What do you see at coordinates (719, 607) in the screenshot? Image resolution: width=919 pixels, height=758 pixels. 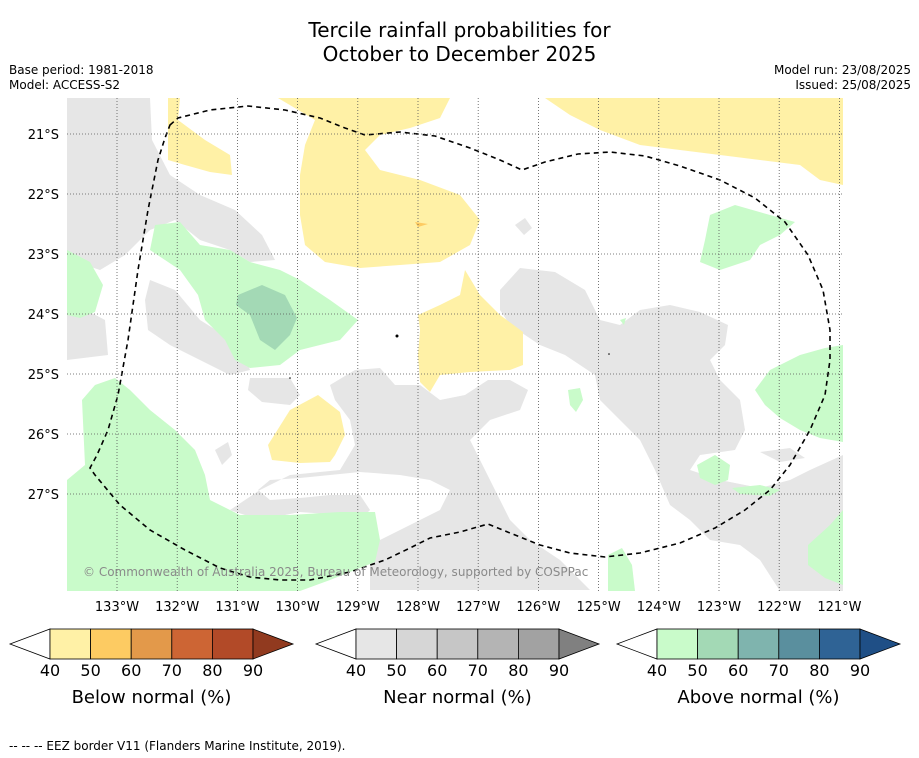 I see `lon-label: 123°W` at bounding box center [719, 607].